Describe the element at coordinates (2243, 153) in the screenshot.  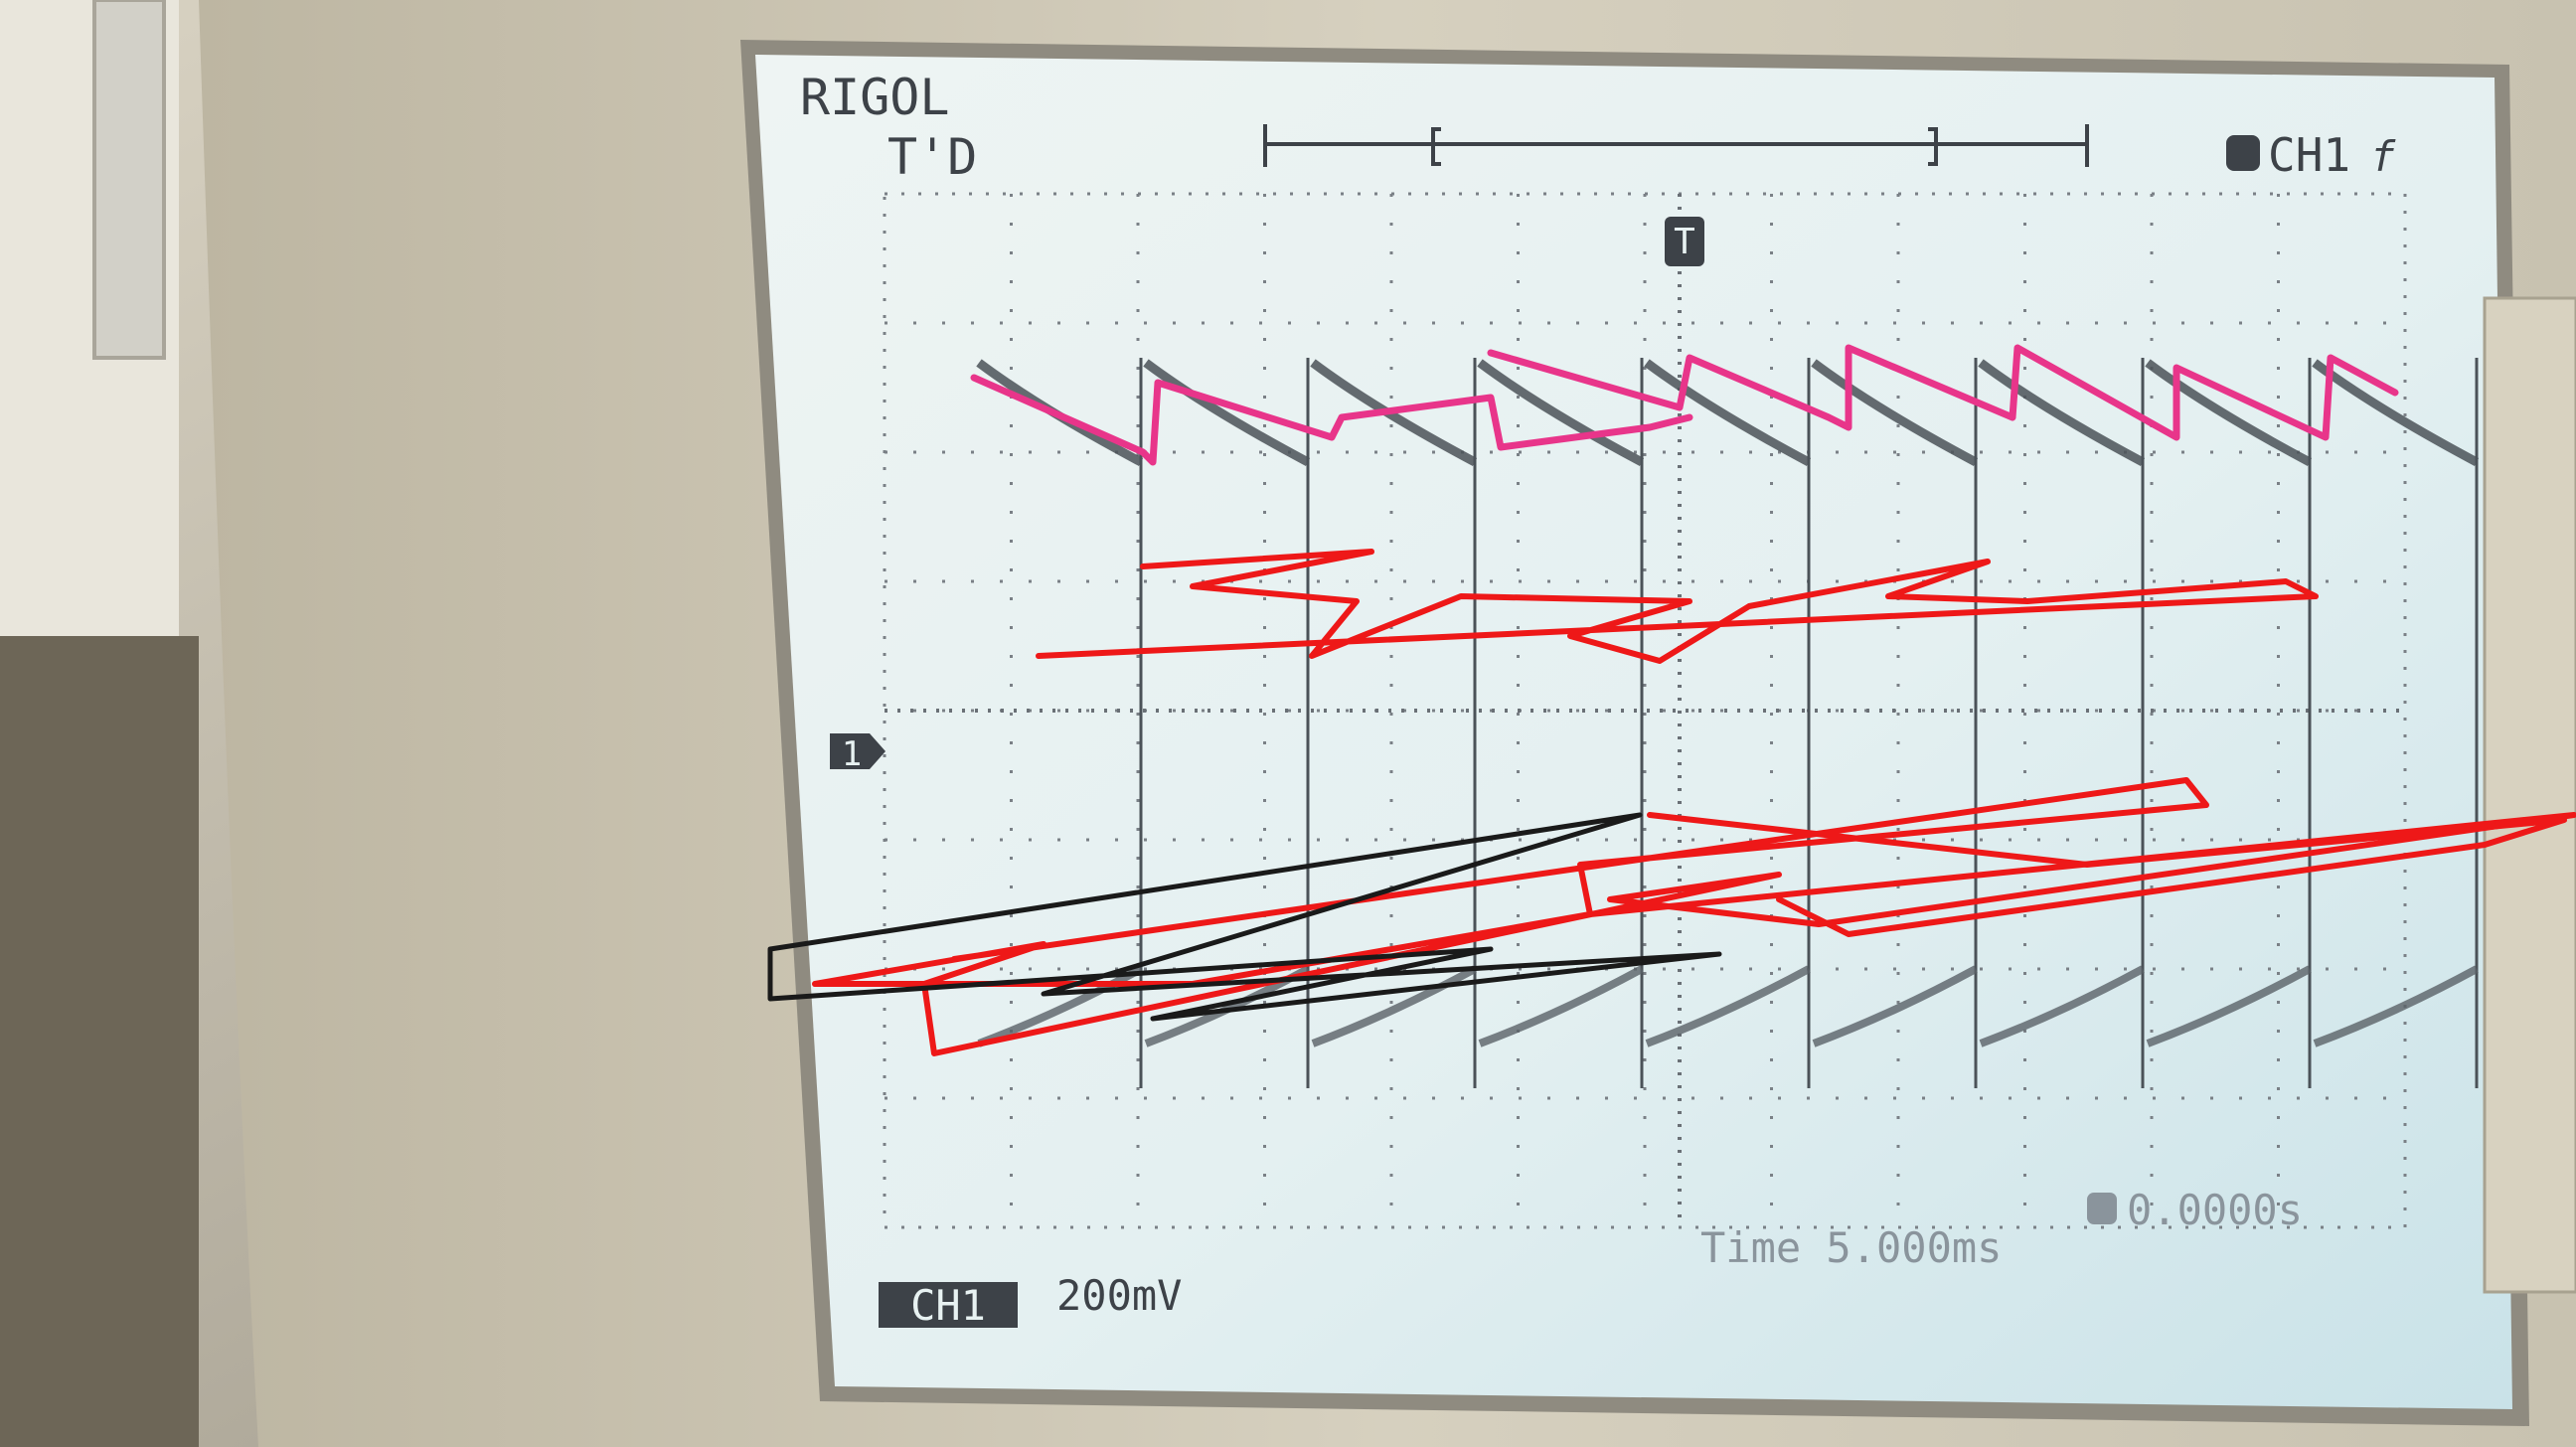
I see `trigger-icon` at that location.